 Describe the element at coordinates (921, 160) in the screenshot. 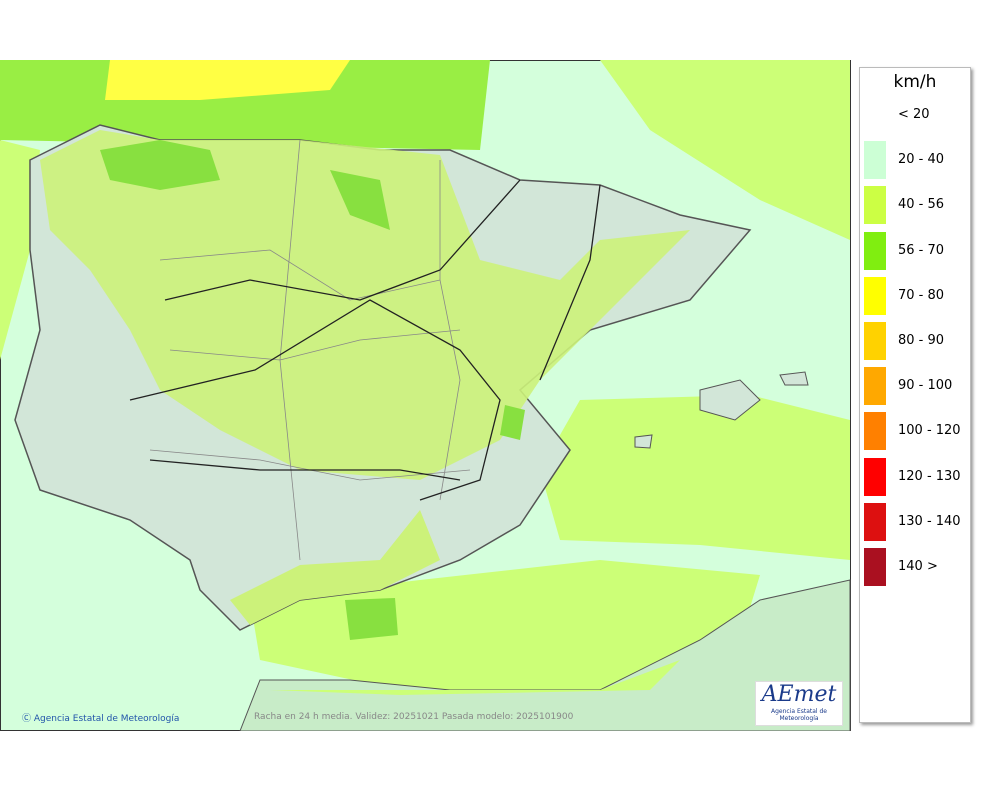

I see `legend-label: 20 - 40` at that location.